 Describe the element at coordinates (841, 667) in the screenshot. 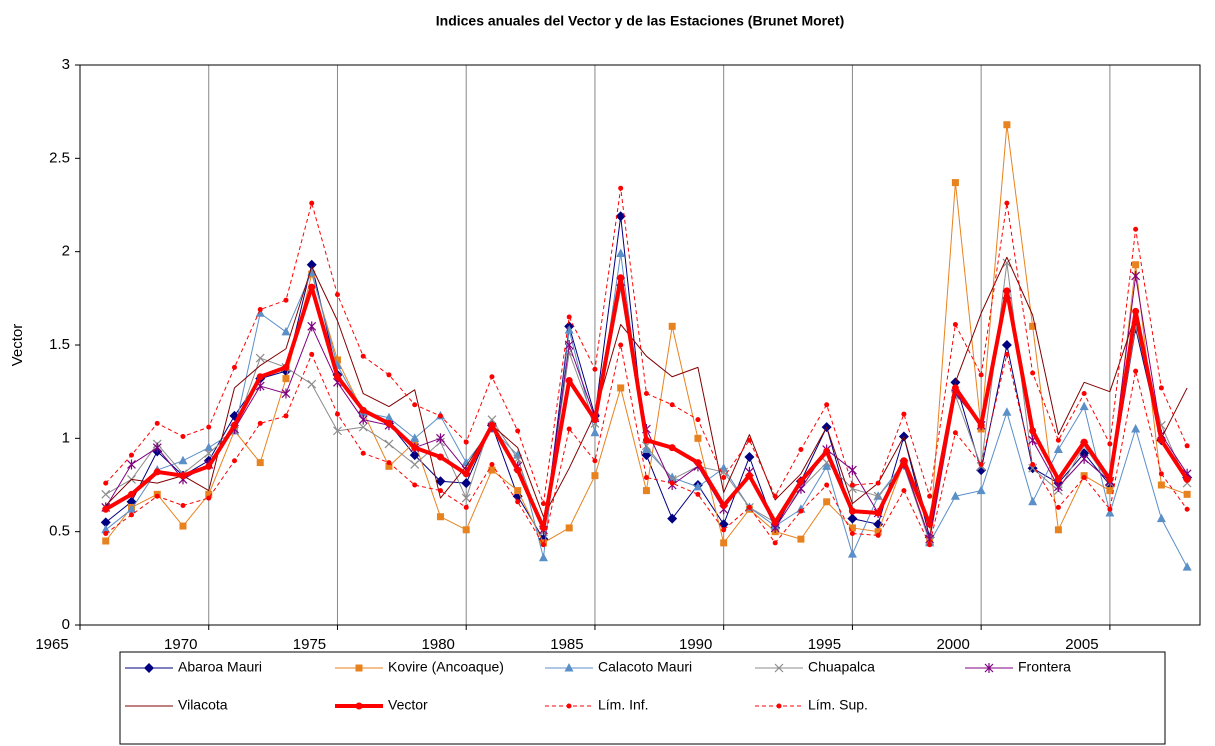

I see `legend-label: Chuapalca` at that location.